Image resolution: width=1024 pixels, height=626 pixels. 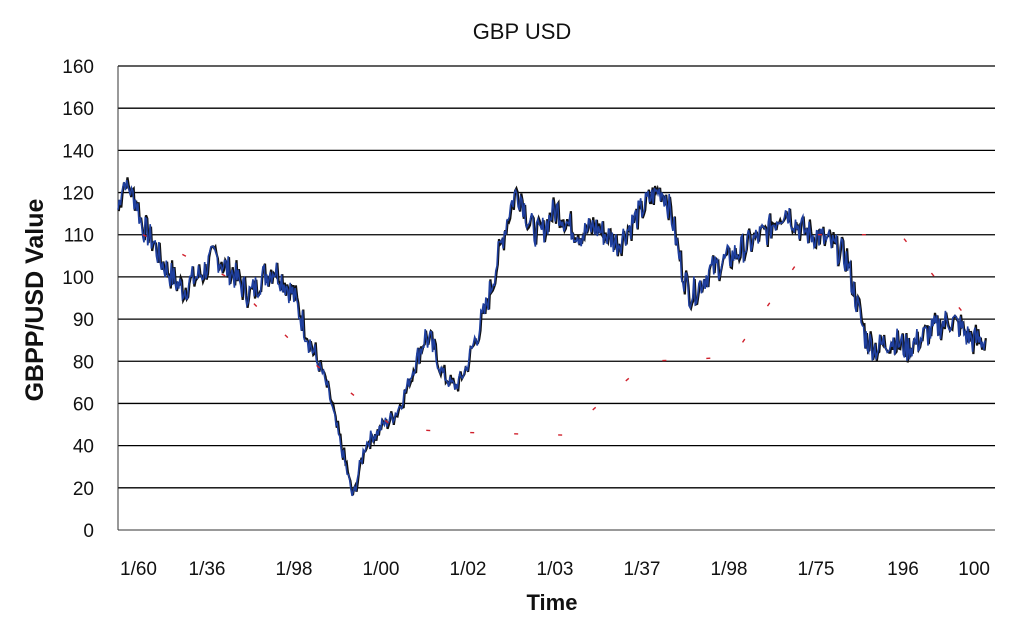 What do you see at coordinates (88, 531) in the screenshot?
I see `y-tick-label: 0` at bounding box center [88, 531].